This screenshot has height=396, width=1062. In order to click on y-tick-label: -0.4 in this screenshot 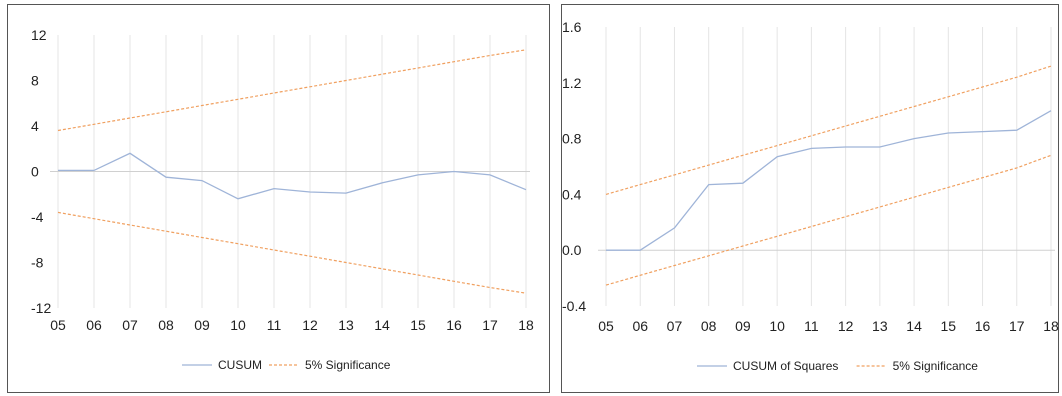, I will do `click(574, 306)`.